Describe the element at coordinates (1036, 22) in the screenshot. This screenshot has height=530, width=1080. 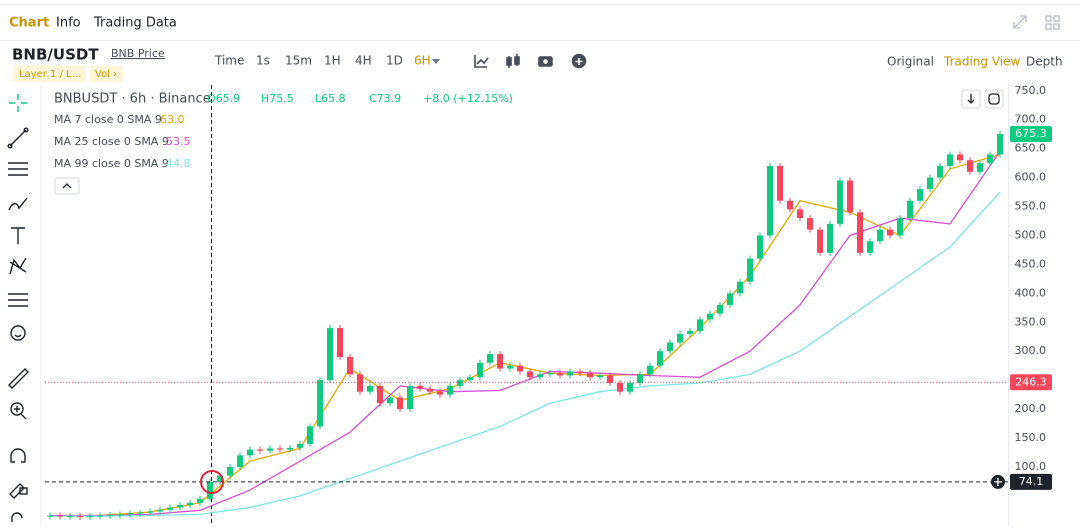
I see `window-icons` at that location.